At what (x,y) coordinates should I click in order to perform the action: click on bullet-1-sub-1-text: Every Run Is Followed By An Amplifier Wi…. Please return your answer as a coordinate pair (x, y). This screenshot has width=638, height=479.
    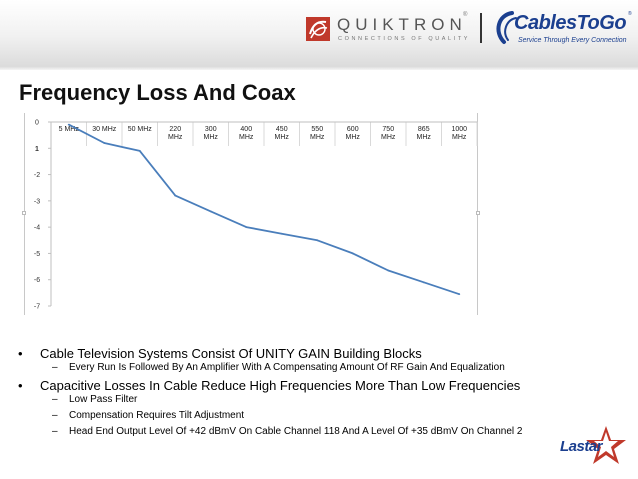
    Looking at the image, I should click on (287, 367).